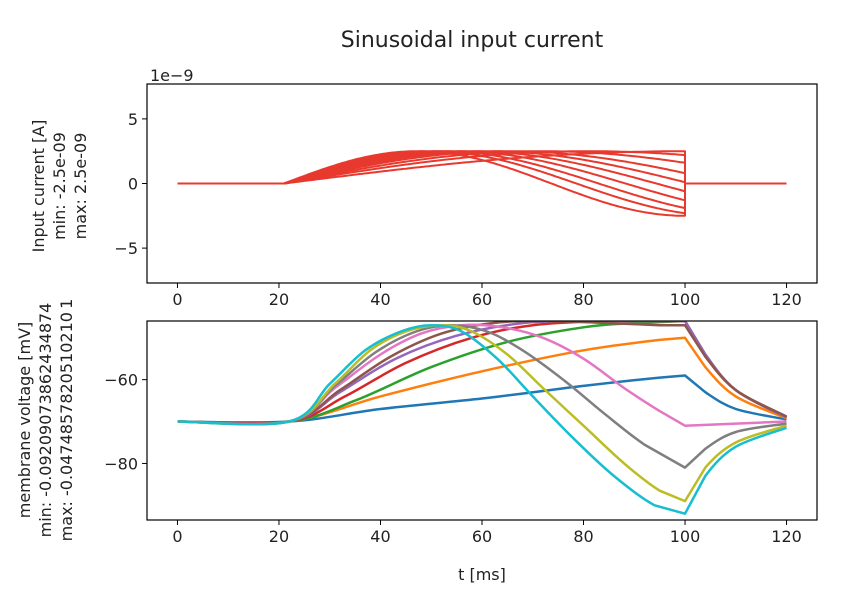 The height and width of the screenshot is (607, 868). Describe the element at coordinates (786, 299) in the screenshot. I see `top-xtick-label: 120` at that location.